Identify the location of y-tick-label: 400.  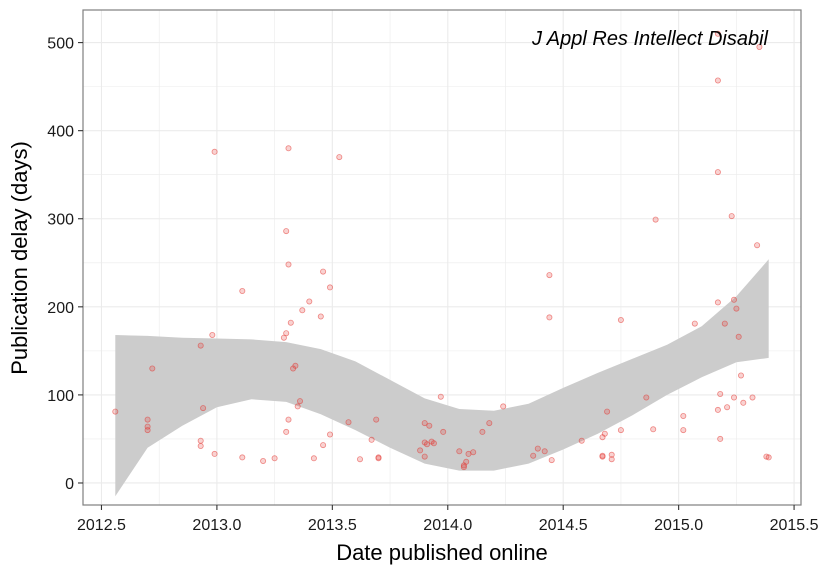
(60, 132).